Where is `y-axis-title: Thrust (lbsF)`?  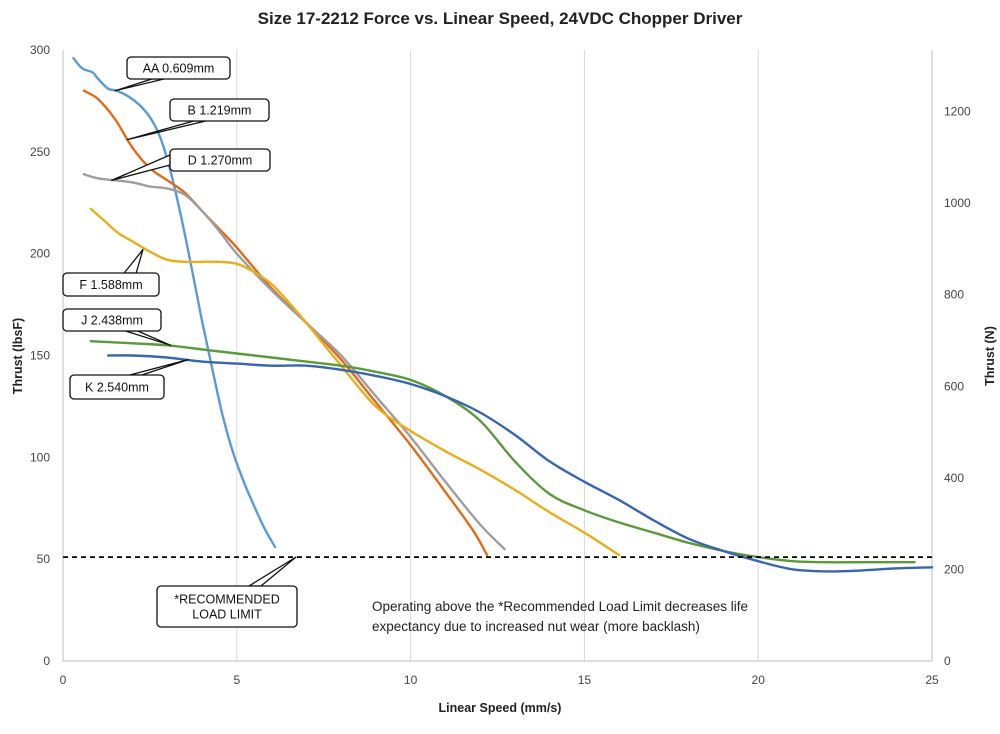
y-axis-title: Thrust (lbsF) is located at coordinates (18, 356).